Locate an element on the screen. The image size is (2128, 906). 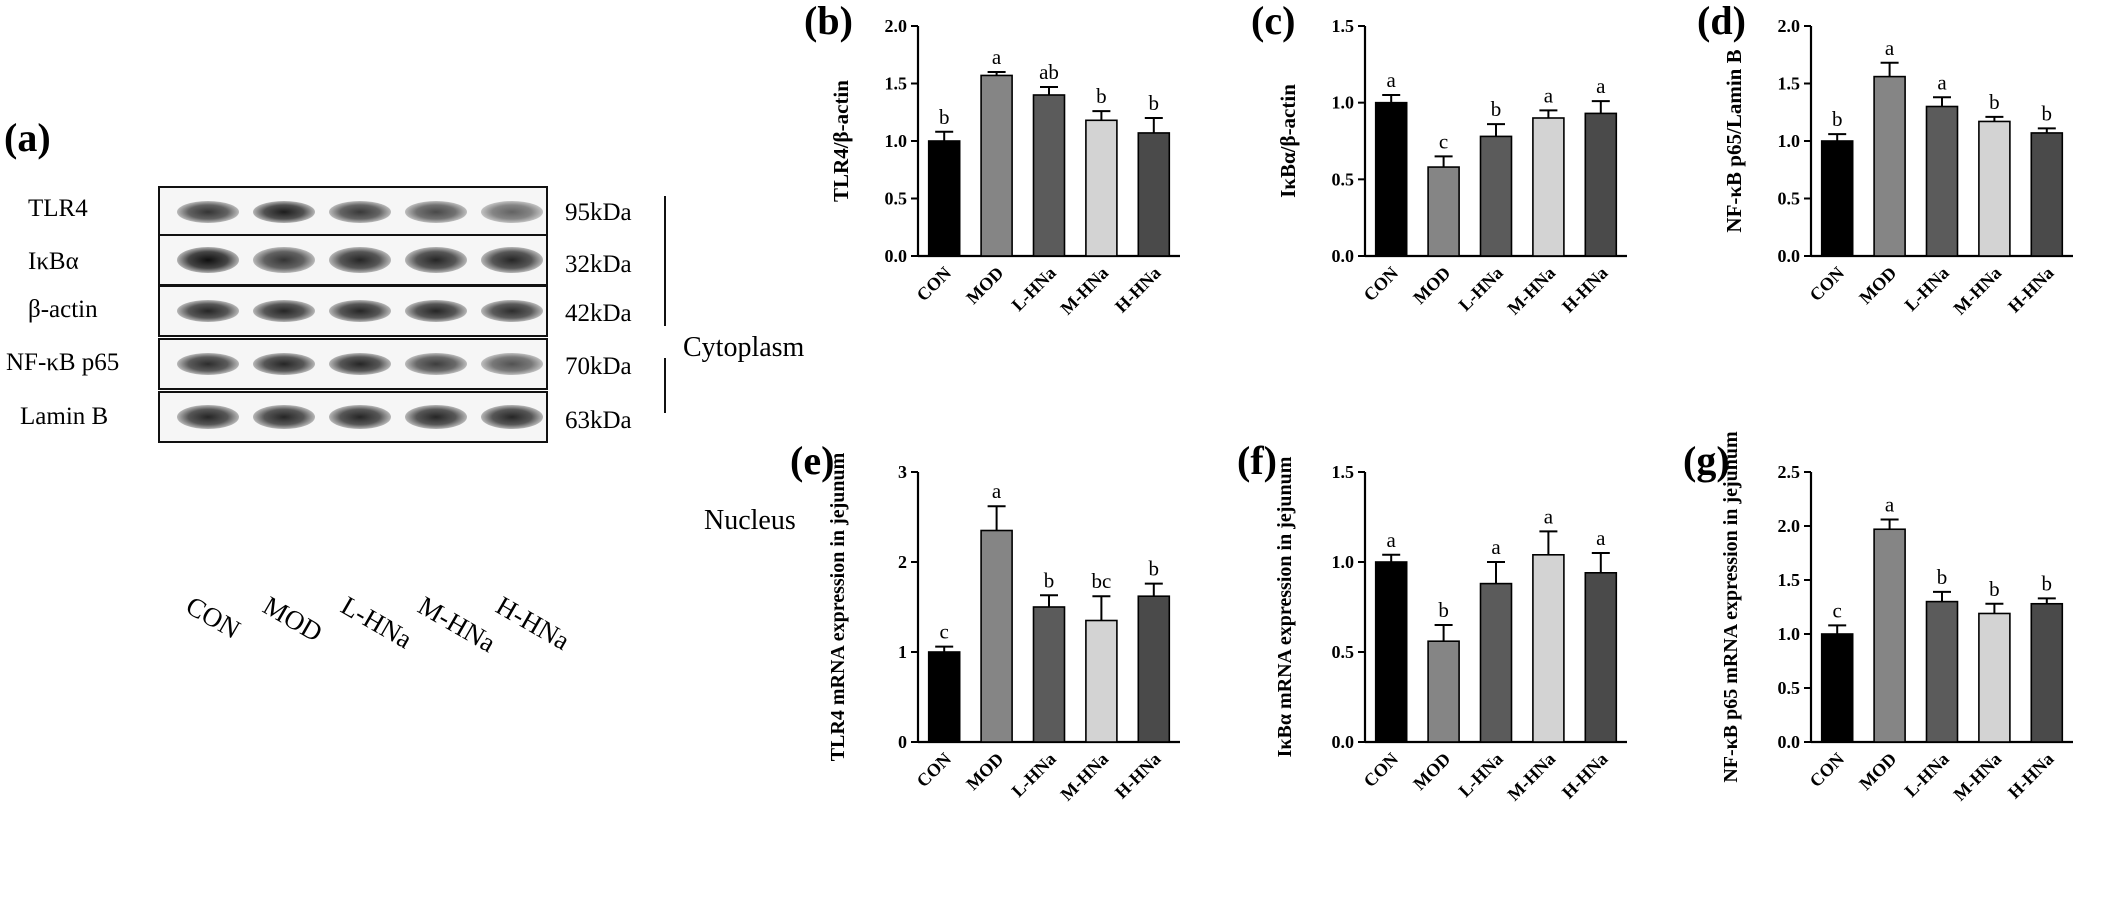
blot-strip-lamin-b is located at coordinates (353, 417).